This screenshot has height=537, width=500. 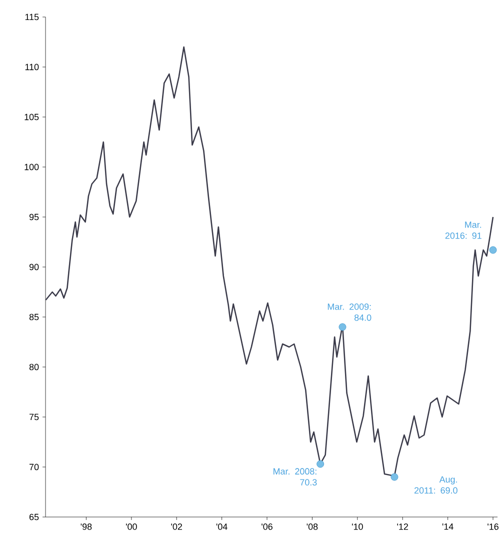 I want to click on y-tick-label: 85, so click(x=34, y=317).